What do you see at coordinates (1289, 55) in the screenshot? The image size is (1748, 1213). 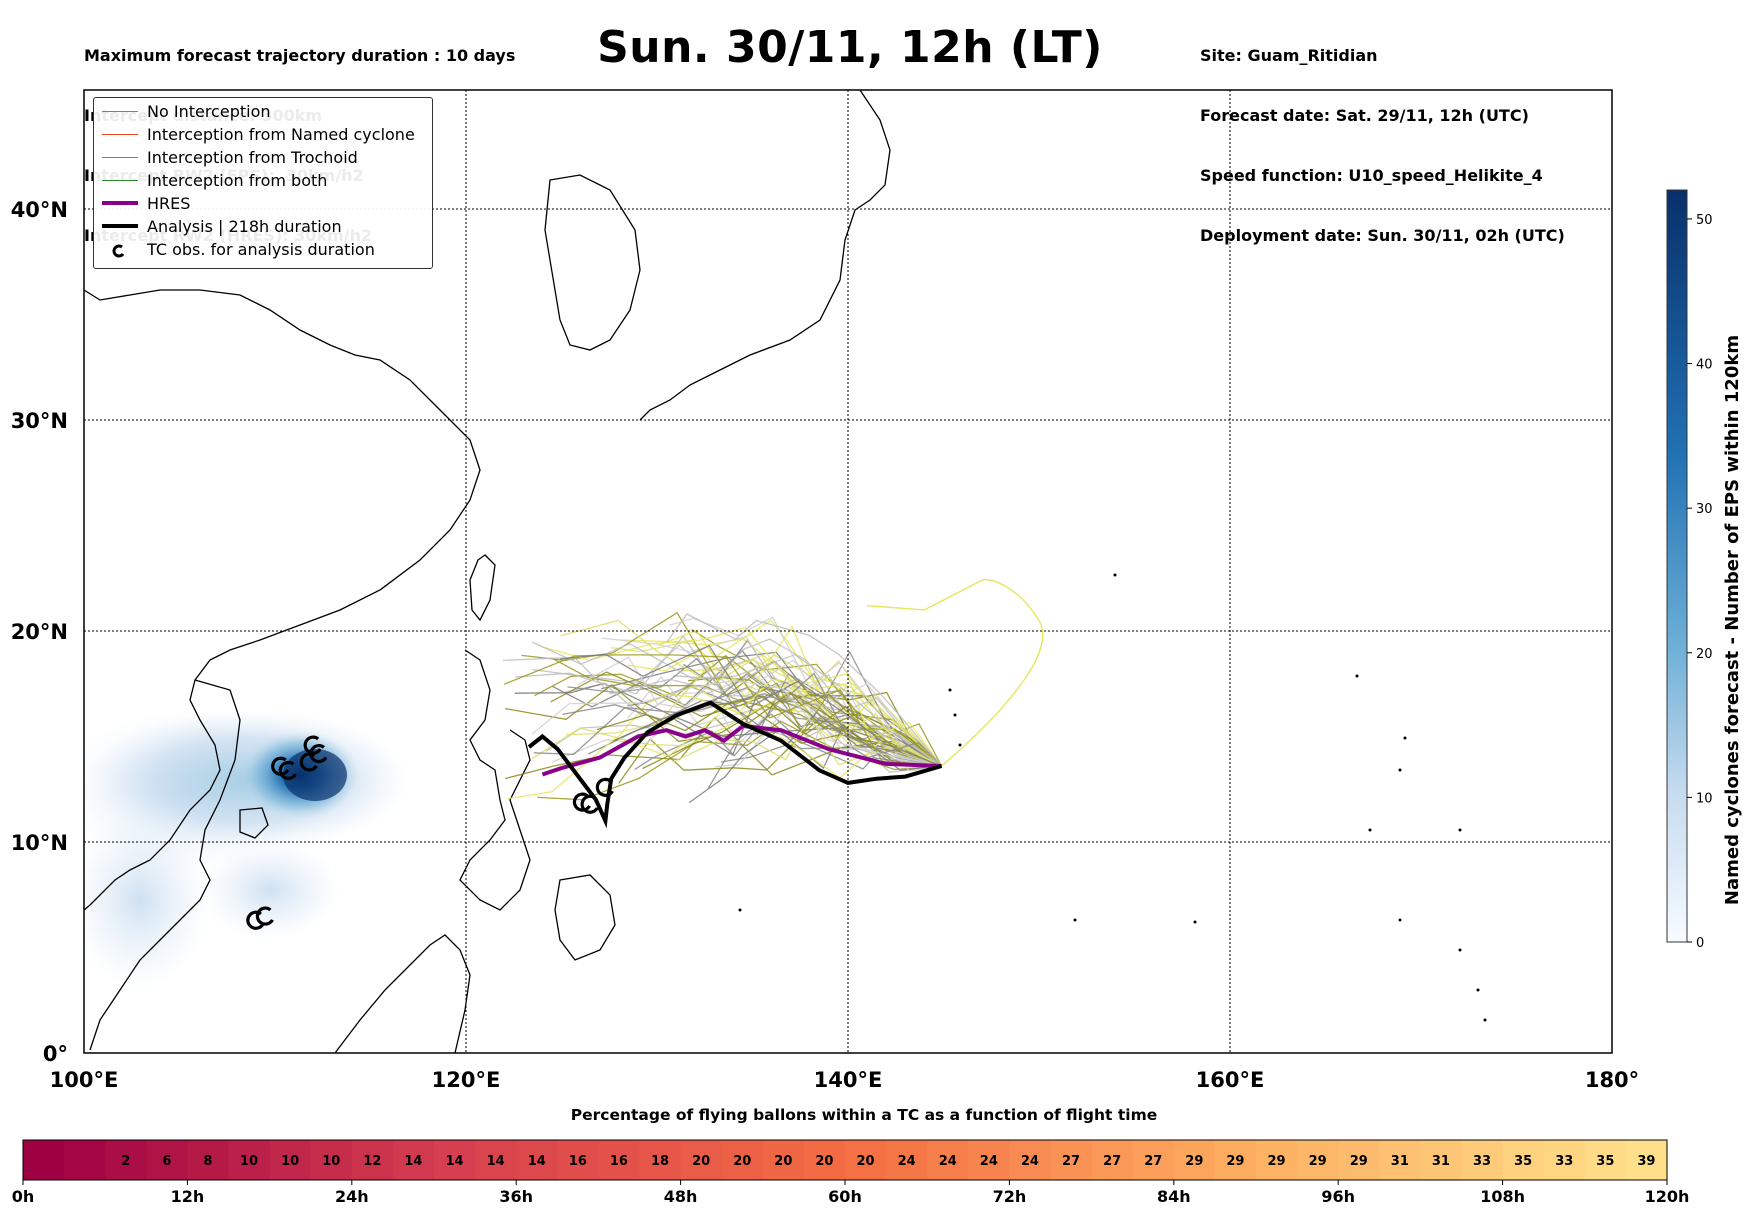 I see `header-right-line: Site: Guam_Ritidian` at bounding box center [1289, 55].